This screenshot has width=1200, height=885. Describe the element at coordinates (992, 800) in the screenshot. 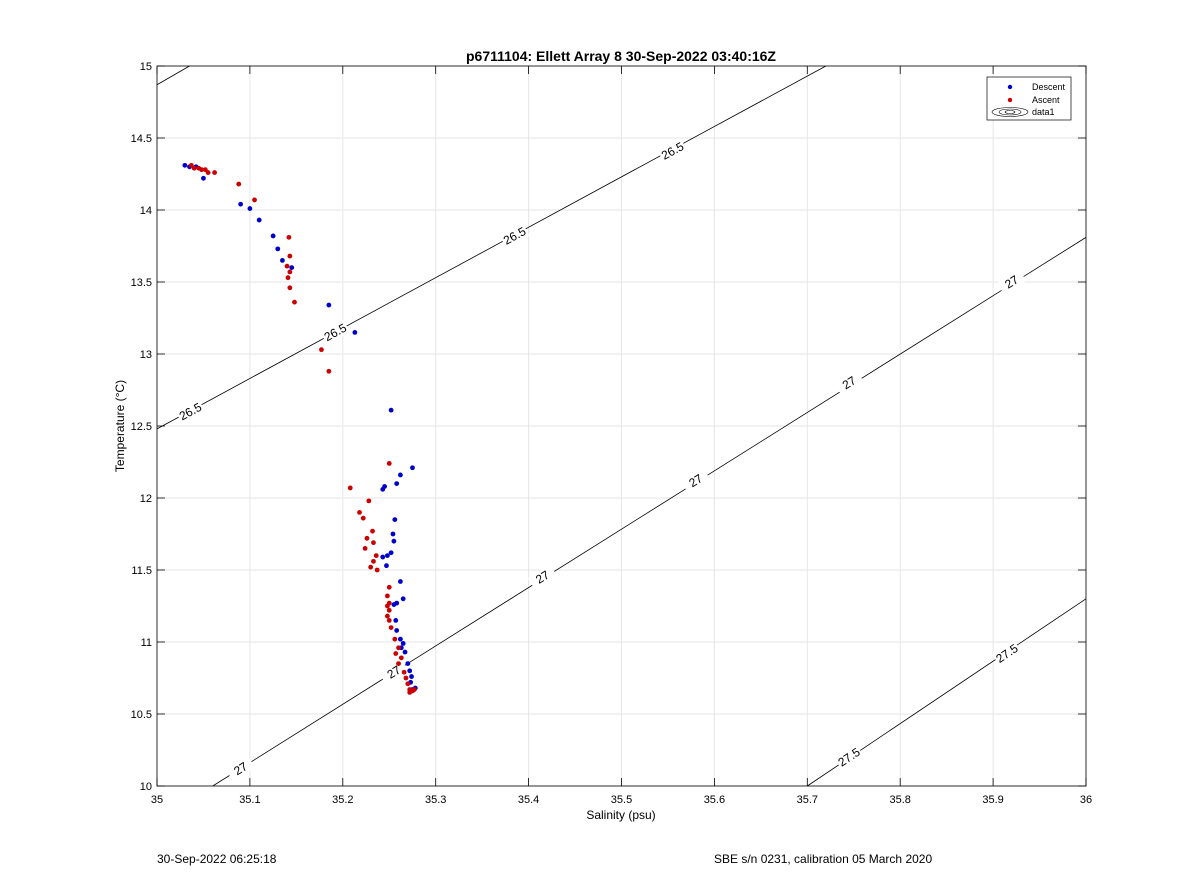

I see `x-tick-label: 35.9` at that location.